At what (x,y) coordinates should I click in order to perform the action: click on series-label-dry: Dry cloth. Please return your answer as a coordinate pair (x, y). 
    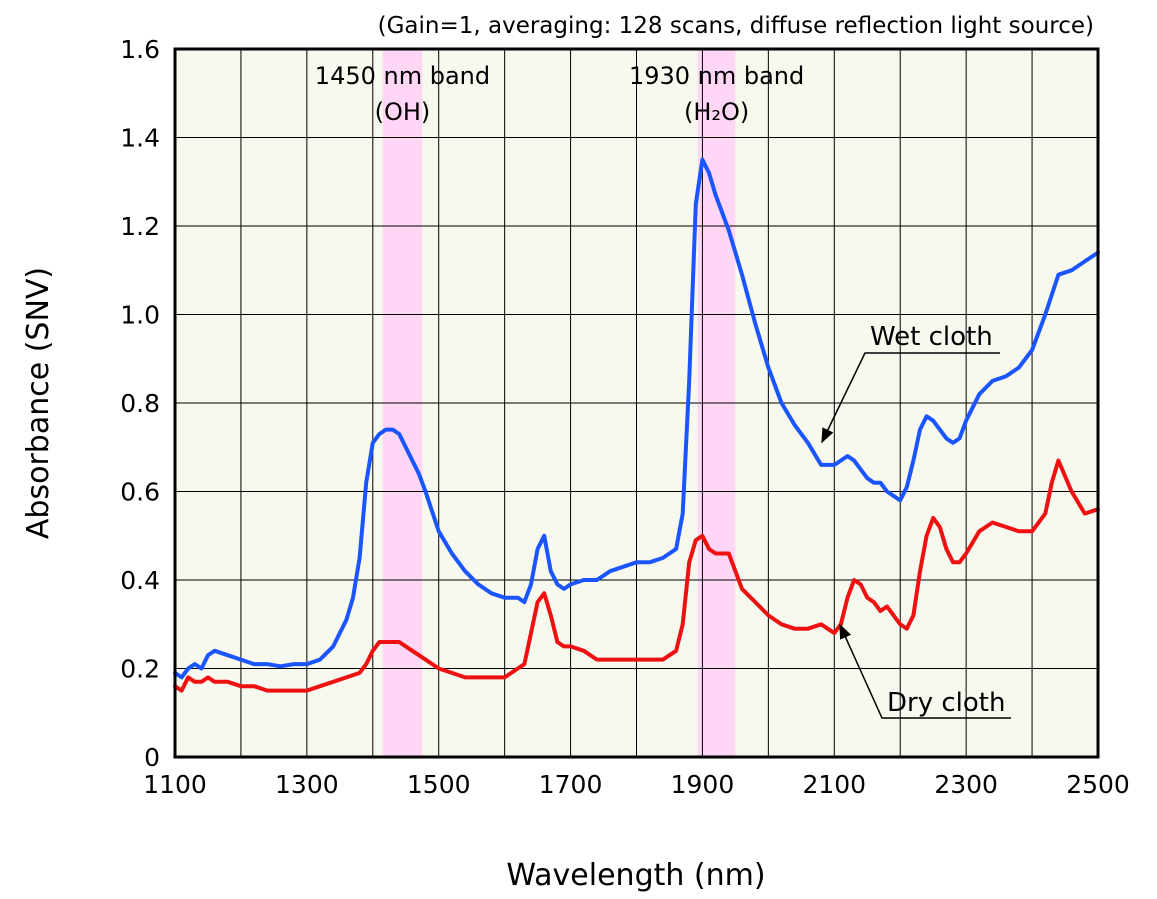
    Looking at the image, I should click on (946, 703).